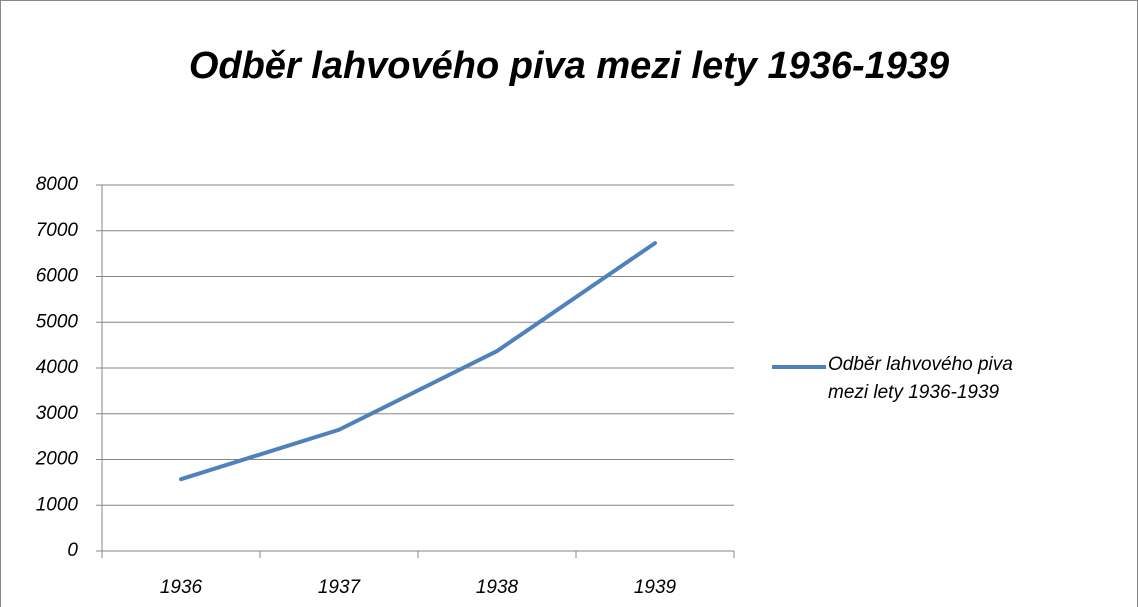 The image size is (1138, 607). I want to click on x-tick-label: 1939, so click(655, 587).